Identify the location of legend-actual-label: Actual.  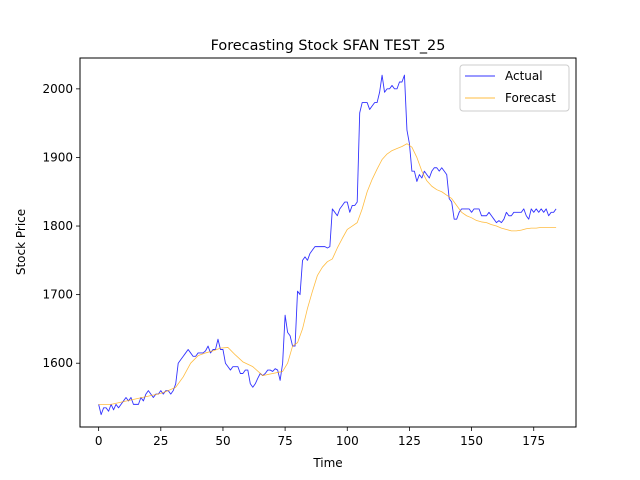
(524, 76).